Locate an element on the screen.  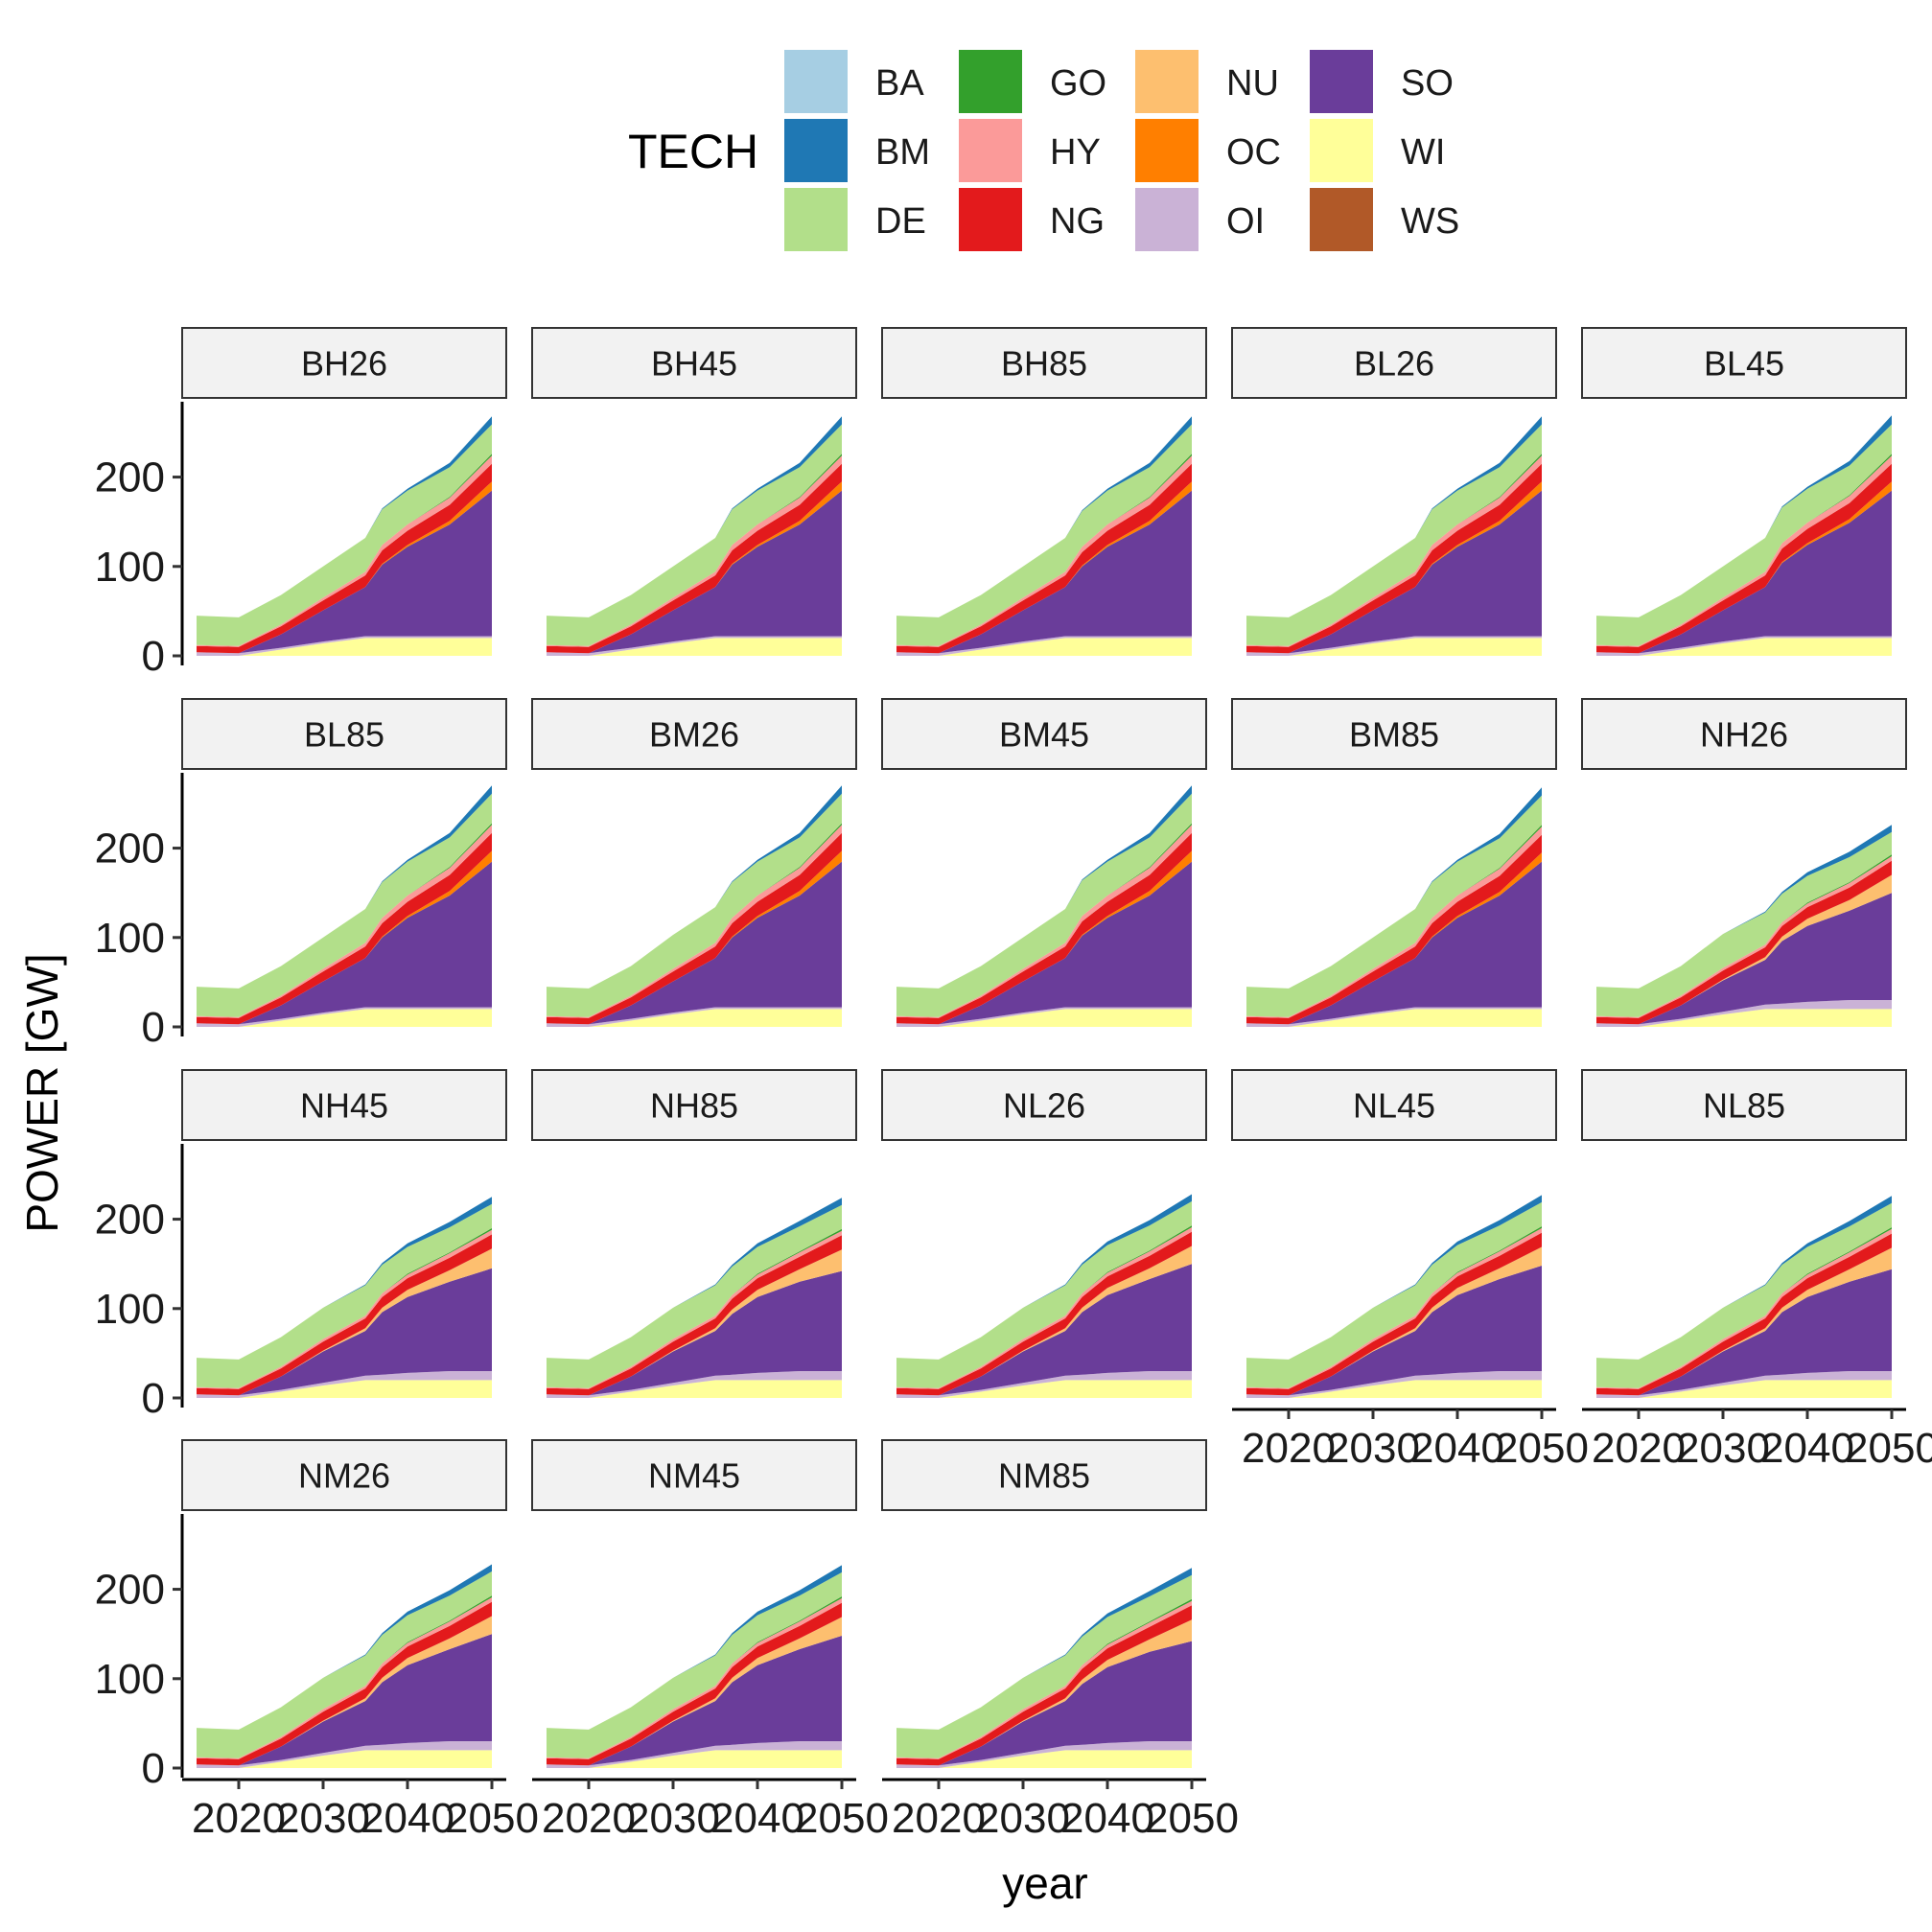
strip-bl26 is located at coordinates (1394, 363).